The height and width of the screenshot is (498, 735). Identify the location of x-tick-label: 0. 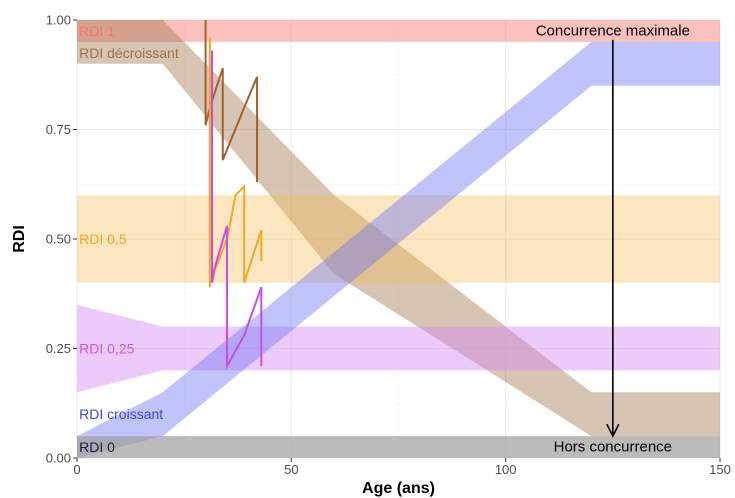
(76, 469).